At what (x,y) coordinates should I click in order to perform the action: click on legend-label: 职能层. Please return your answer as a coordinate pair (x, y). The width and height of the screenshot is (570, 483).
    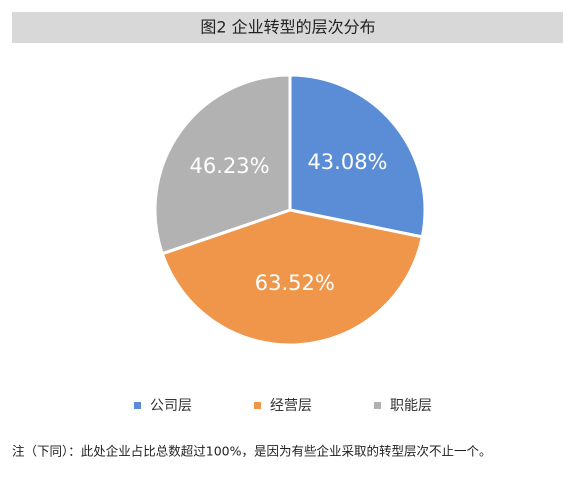
    Looking at the image, I should click on (411, 406).